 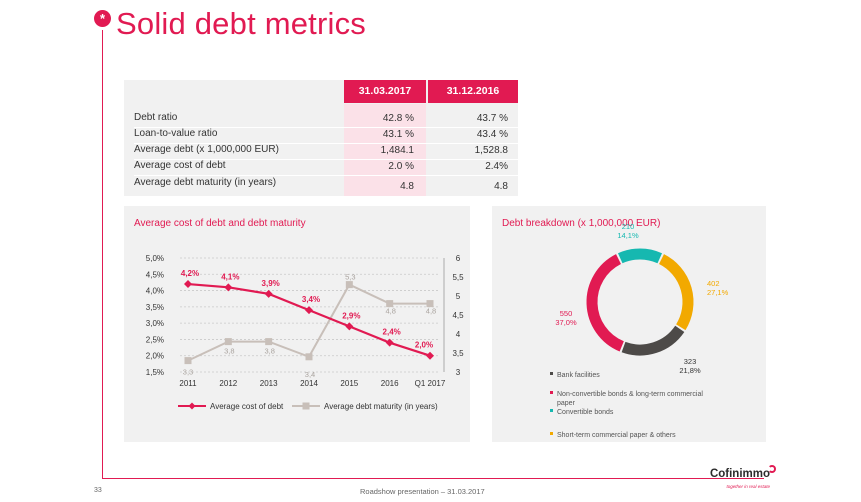 I want to click on cost-data-label: 2,4%, so click(x=392, y=332).